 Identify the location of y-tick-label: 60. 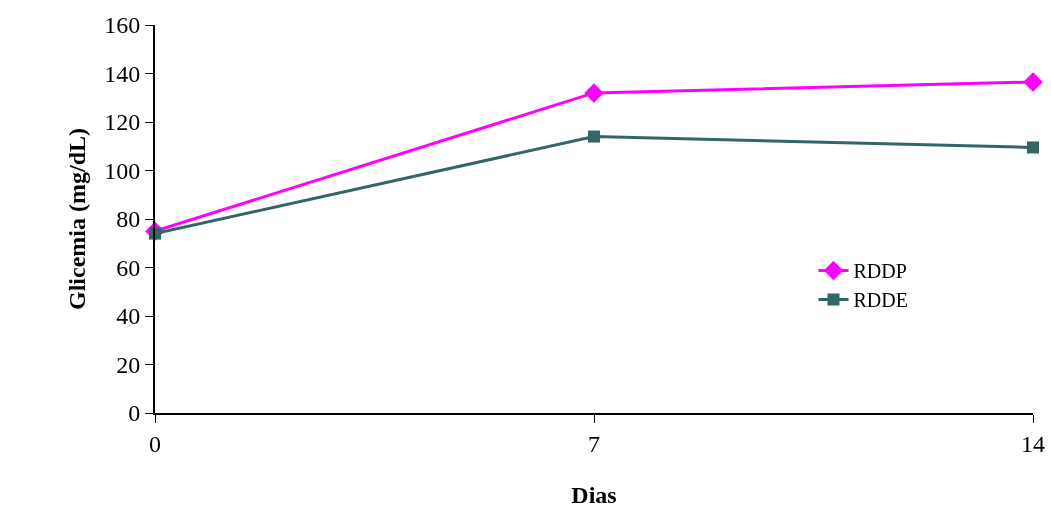
(128, 267).